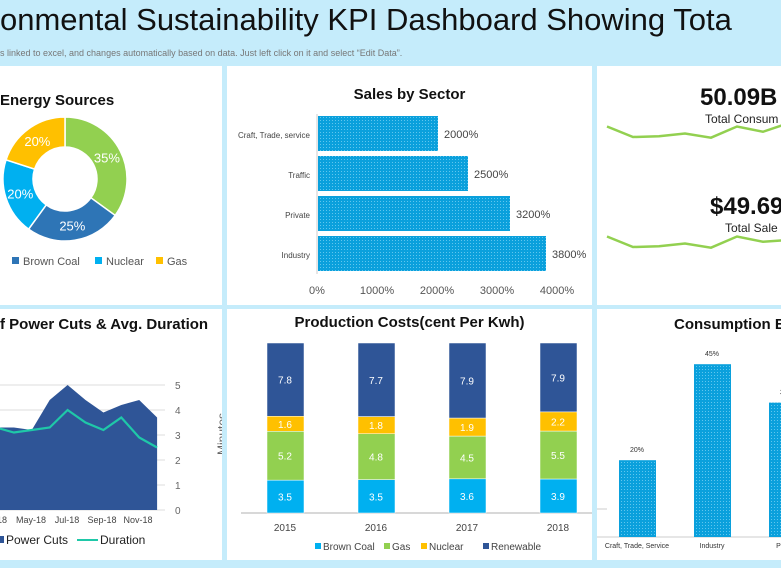 Image resolution: width=781 pixels, height=568 pixels. Describe the element at coordinates (461, 135) in the screenshot. I see `sales-value-label: 2000%` at that location.